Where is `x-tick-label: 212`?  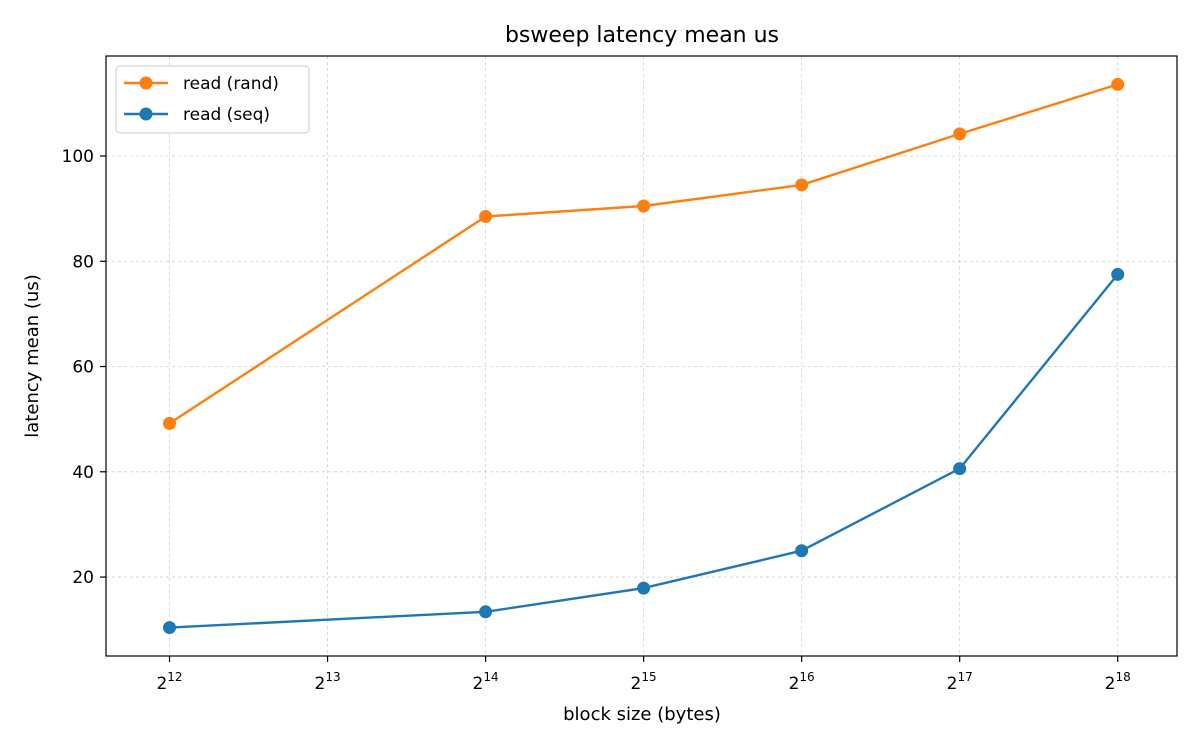
x-tick-label: 212 is located at coordinates (169, 682).